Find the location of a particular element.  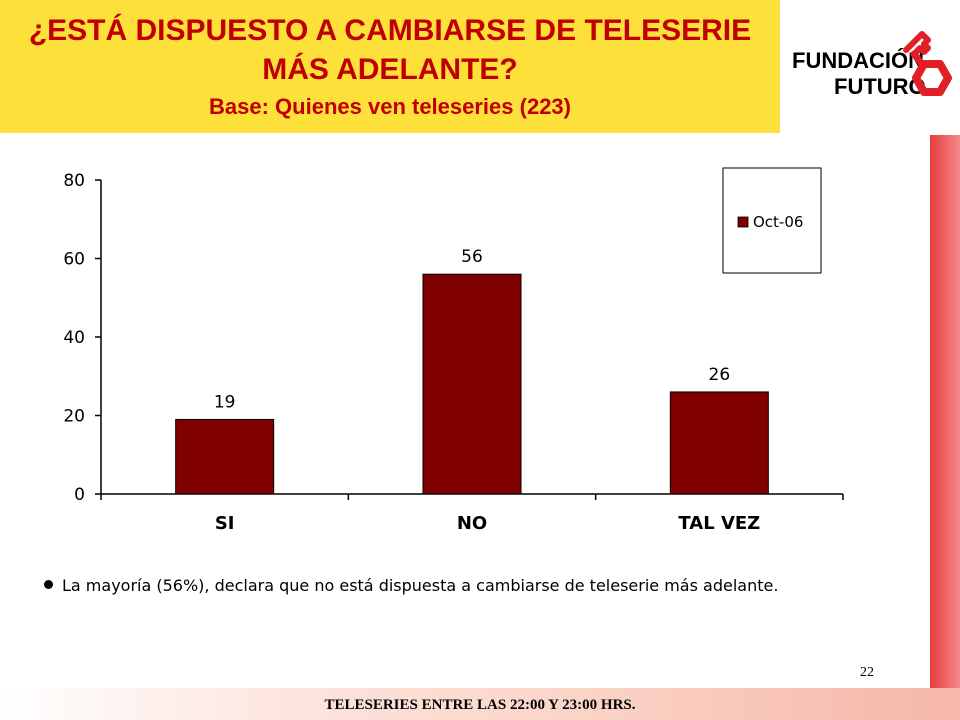

key-icon is located at coordinates (927, 63).